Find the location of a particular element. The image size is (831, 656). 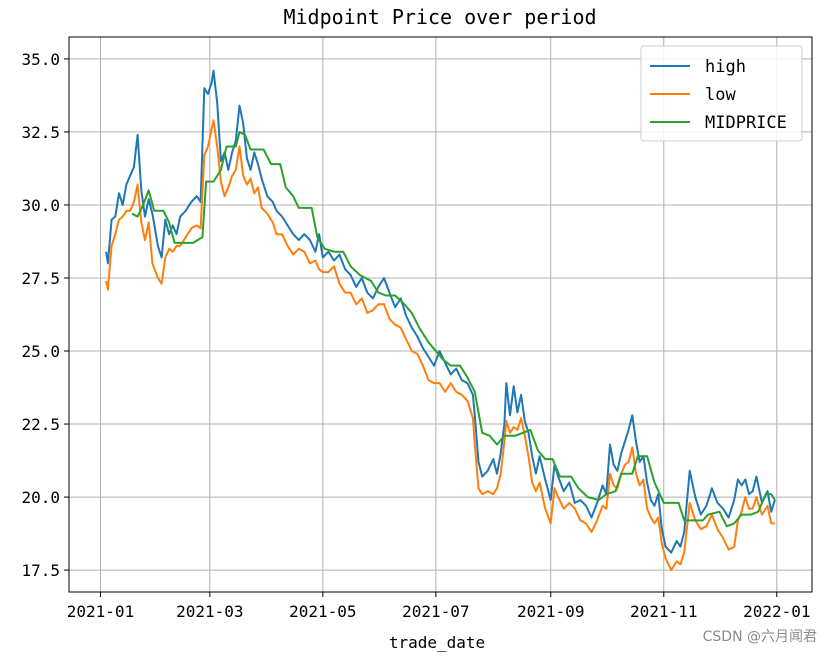

y-axis: 17.5 20.0 22.5 25.0 27.5 30.0 32.5 35.0 is located at coordinates (45, 315).